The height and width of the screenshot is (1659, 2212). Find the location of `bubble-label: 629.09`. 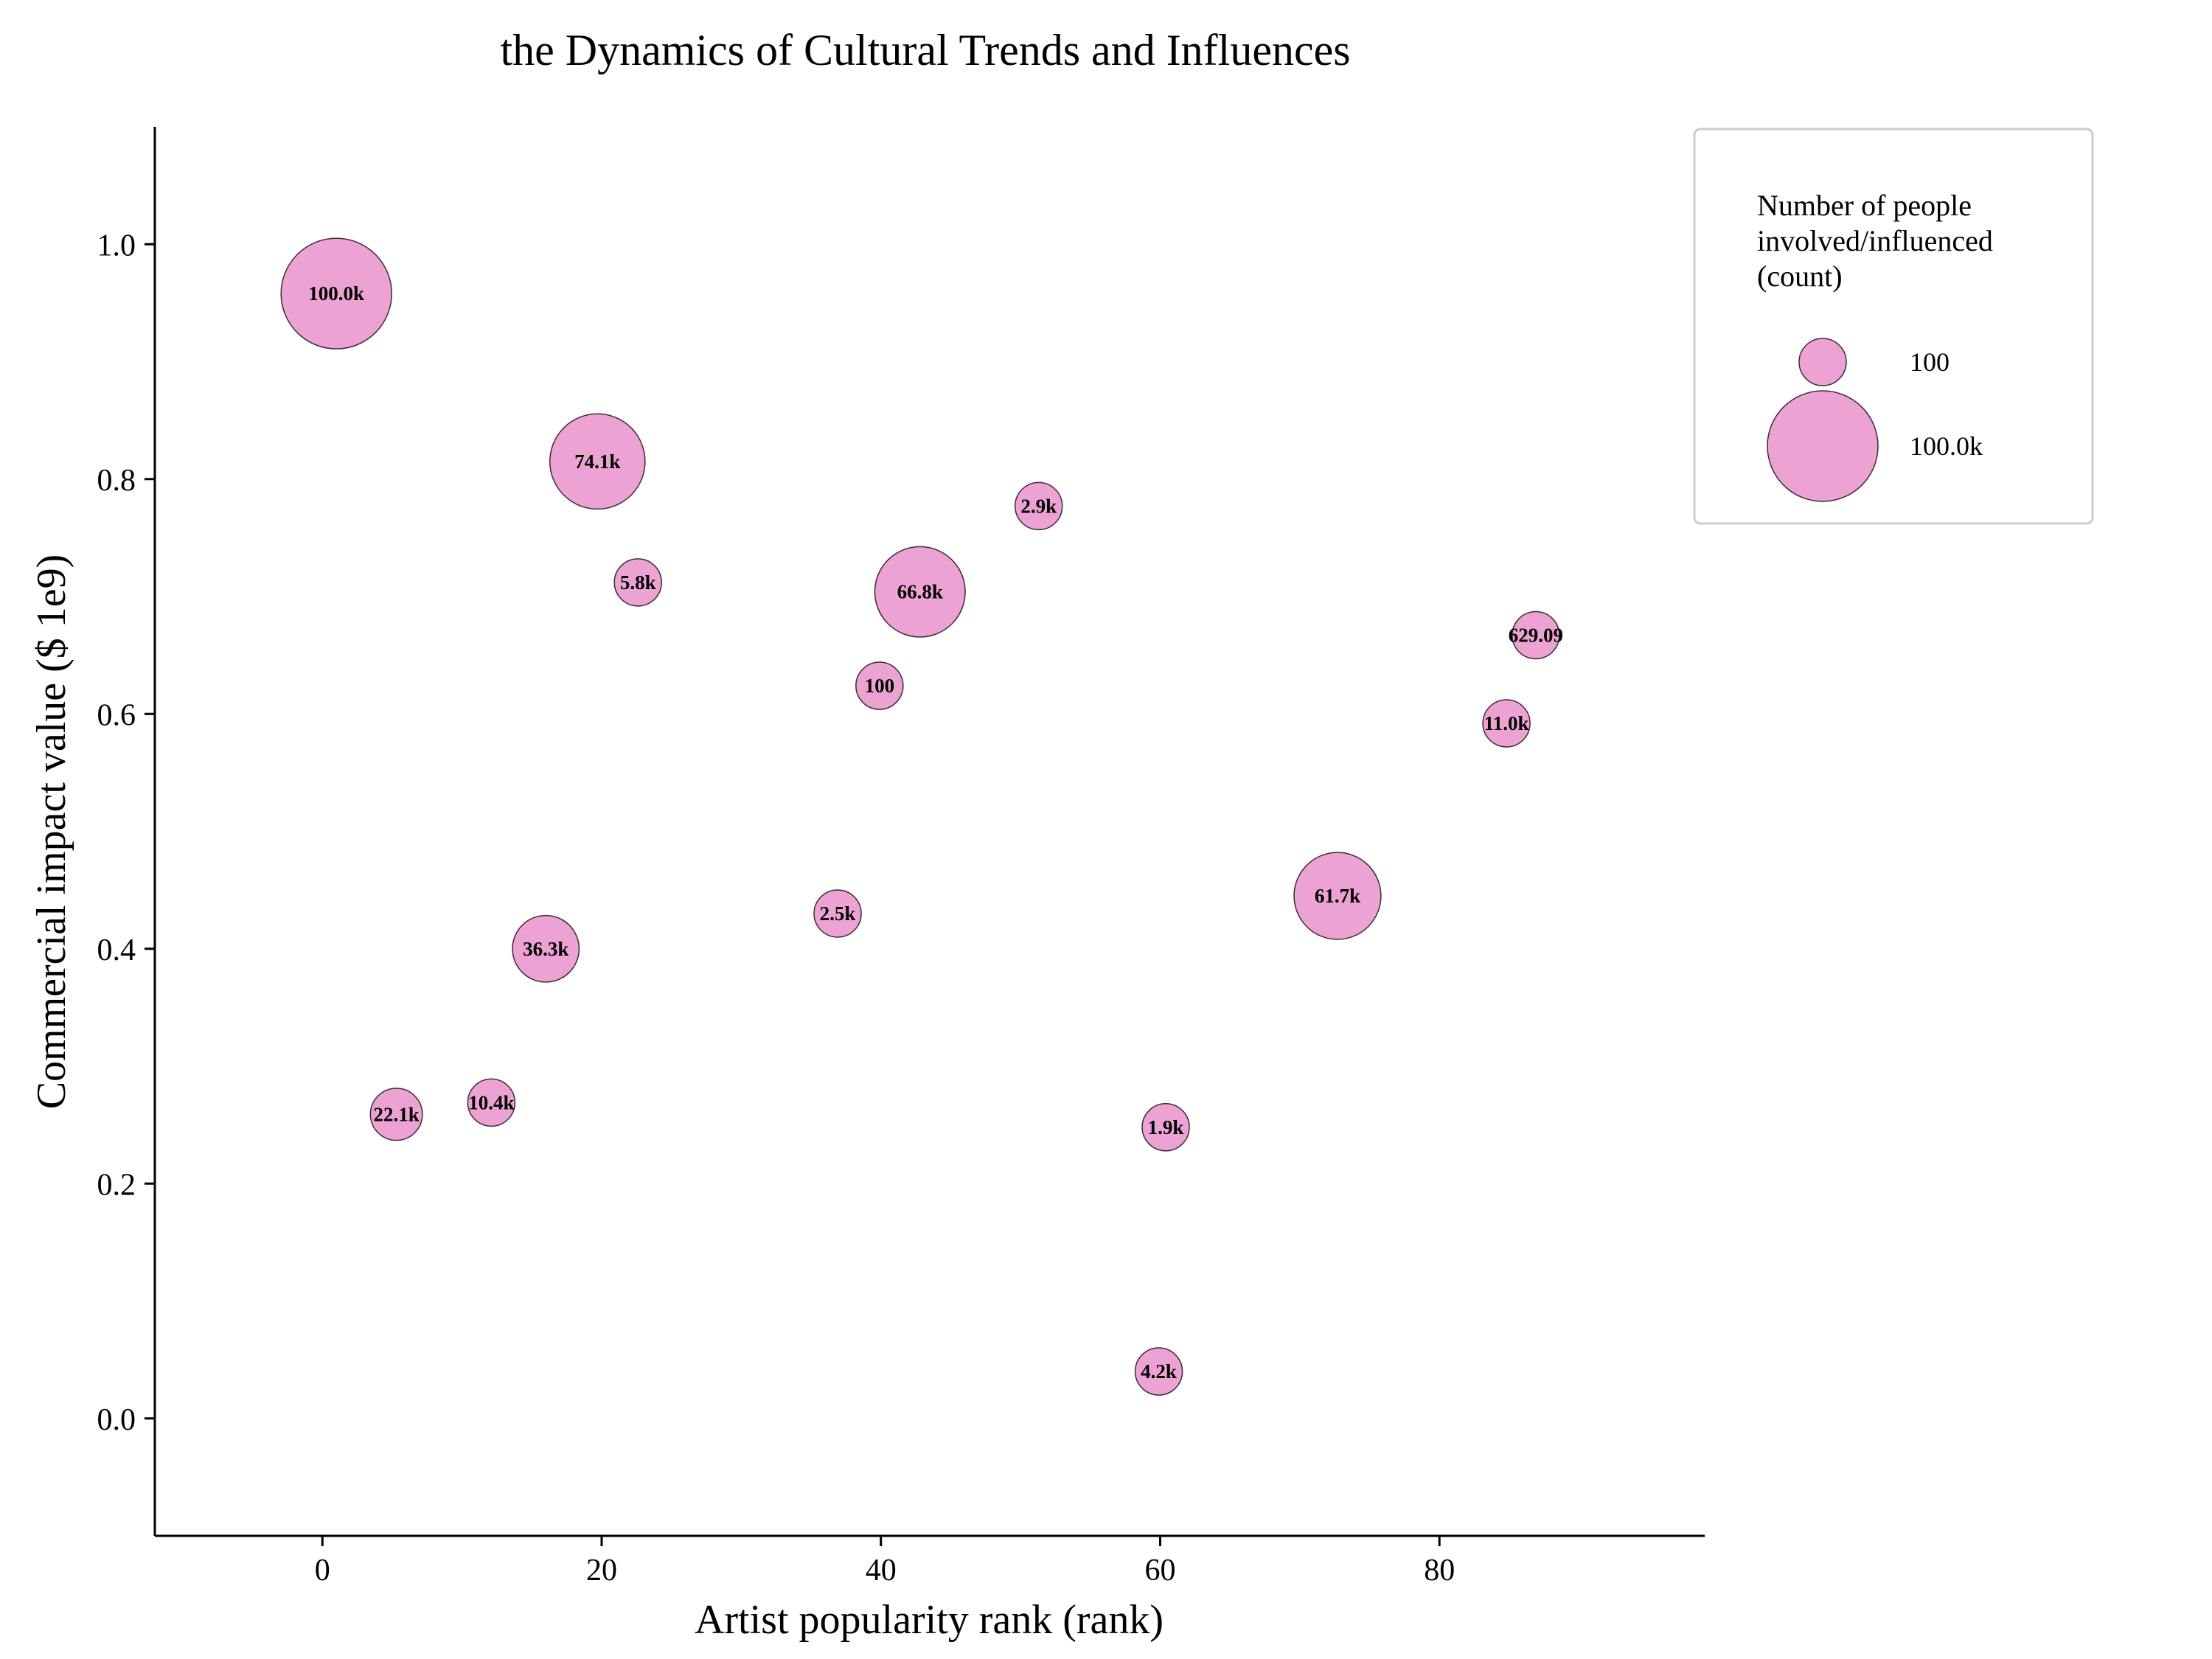

bubble-label: 629.09 is located at coordinates (1536, 636).